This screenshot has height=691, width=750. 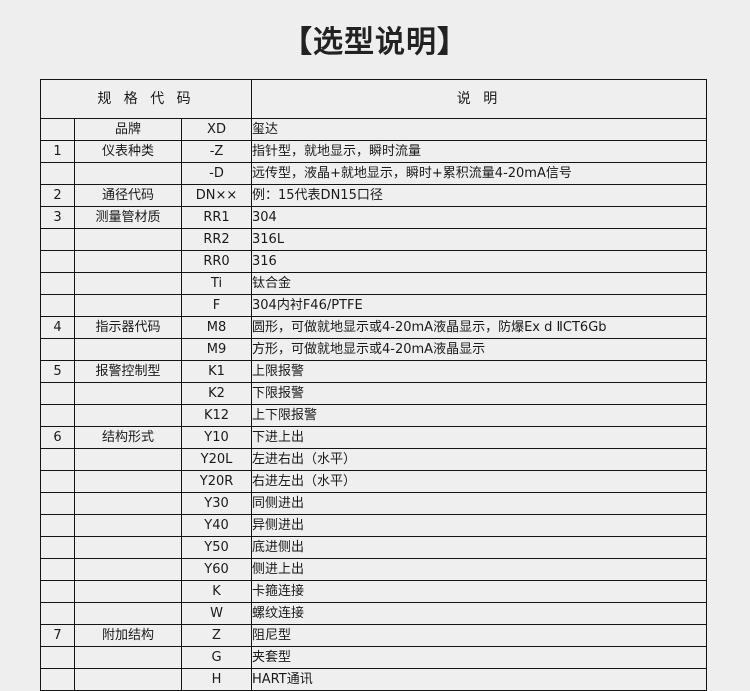 What do you see at coordinates (374, 459) in the screenshot?
I see `table-row: Y20L 左进右出（水平）` at bounding box center [374, 459].